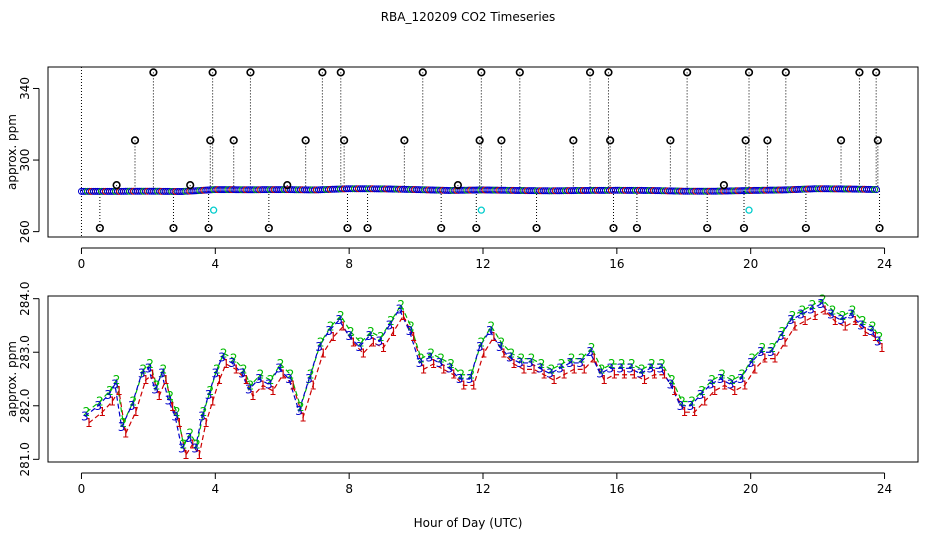 The height and width of the screenshot is (540, 936). Describe the element at coordinates (29, 379) in the screenshot. I see `bottom-y-axis: 281.0 282.0 283.0 284.0` at that location.